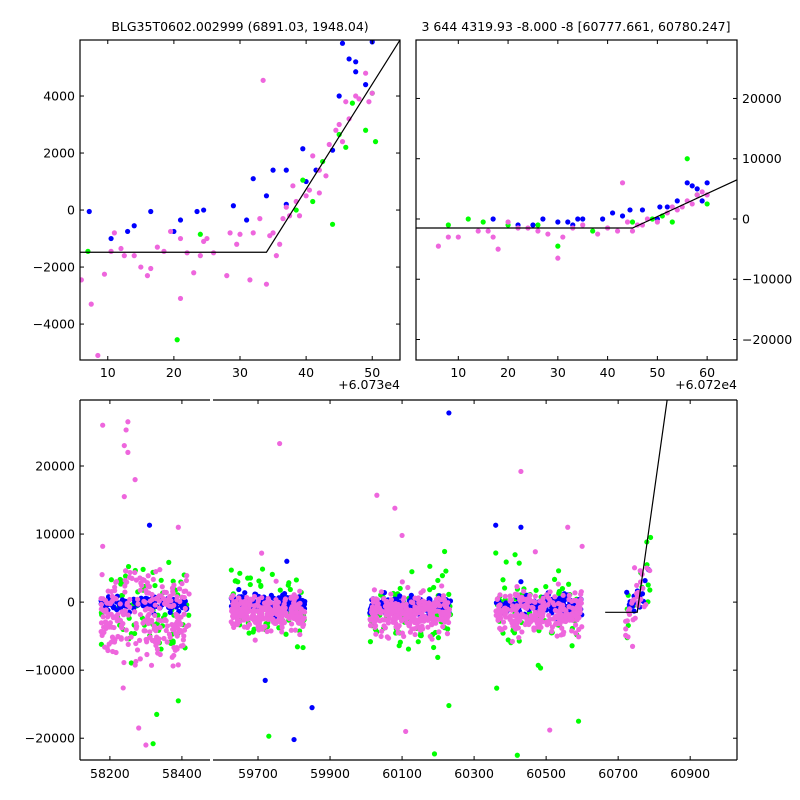 The image size is (800, 800). Describe the element at coordinates (240, 146) in the screenshot. I see `model-line` at that location.